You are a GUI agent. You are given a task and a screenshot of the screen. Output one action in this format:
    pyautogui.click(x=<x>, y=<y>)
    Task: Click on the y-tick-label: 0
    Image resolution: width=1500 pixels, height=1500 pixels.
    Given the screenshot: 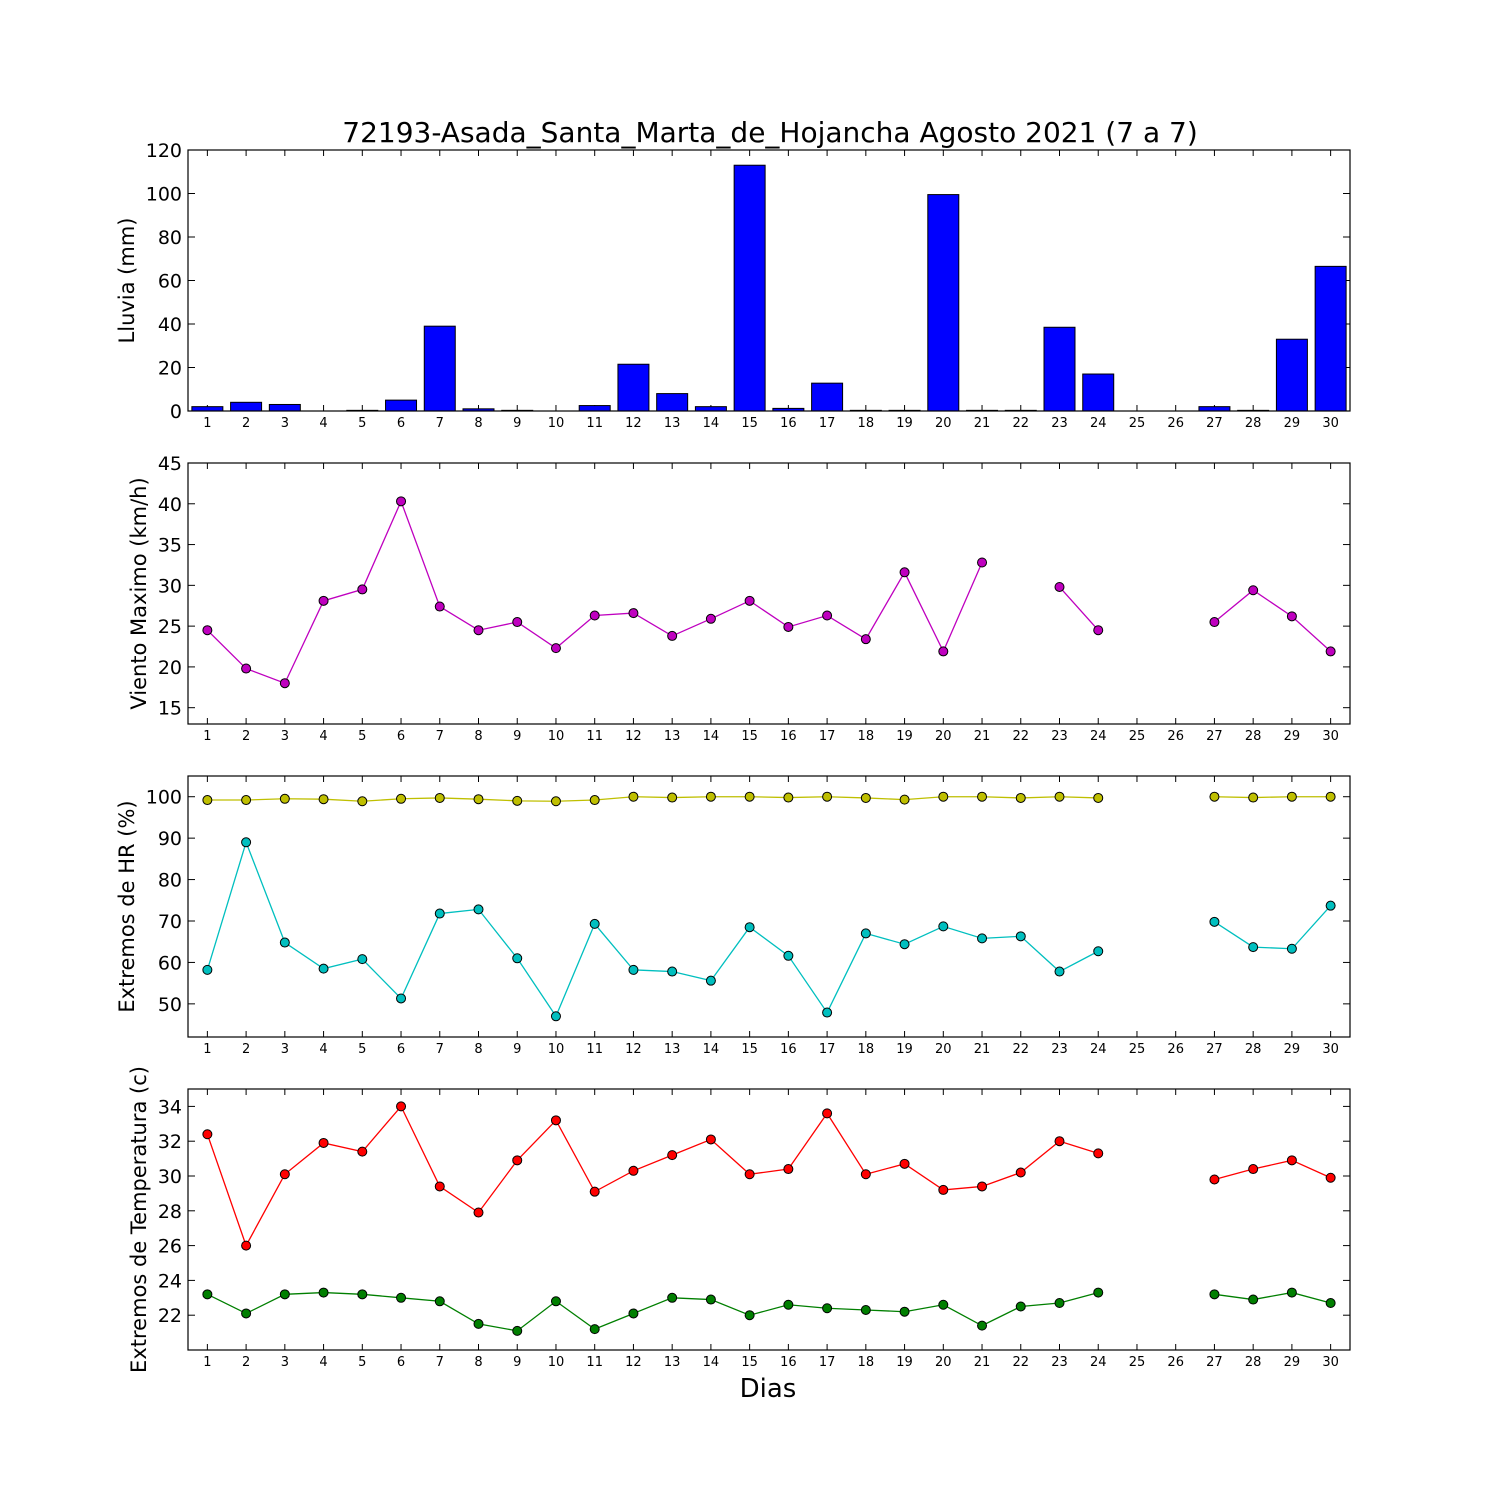 What is the action you would take?
    pyautogui.click(x=176, y=412)
    